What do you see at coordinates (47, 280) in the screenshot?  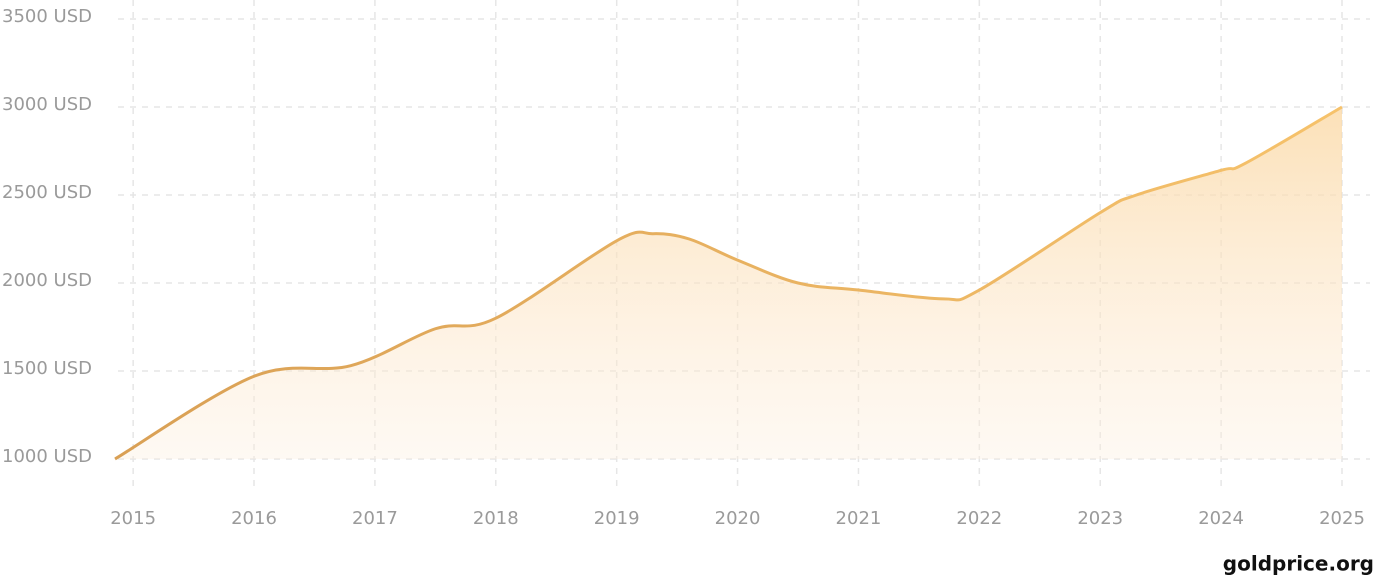 I see `y-tick-label: 2000 USD` at bounding box center [47, 280].